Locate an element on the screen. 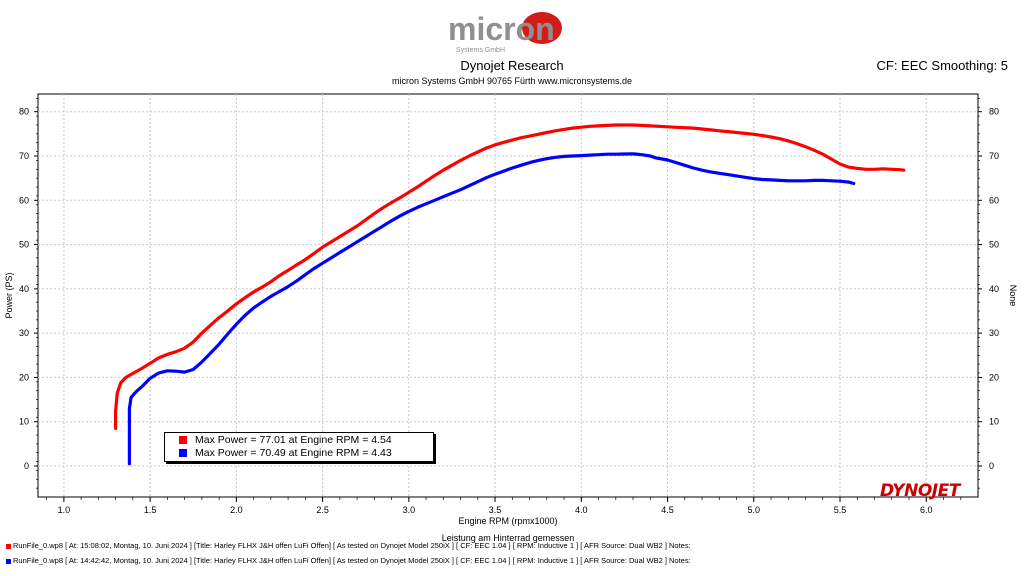  x-tick-label: 6.0 is located at coordinates (926, 510).